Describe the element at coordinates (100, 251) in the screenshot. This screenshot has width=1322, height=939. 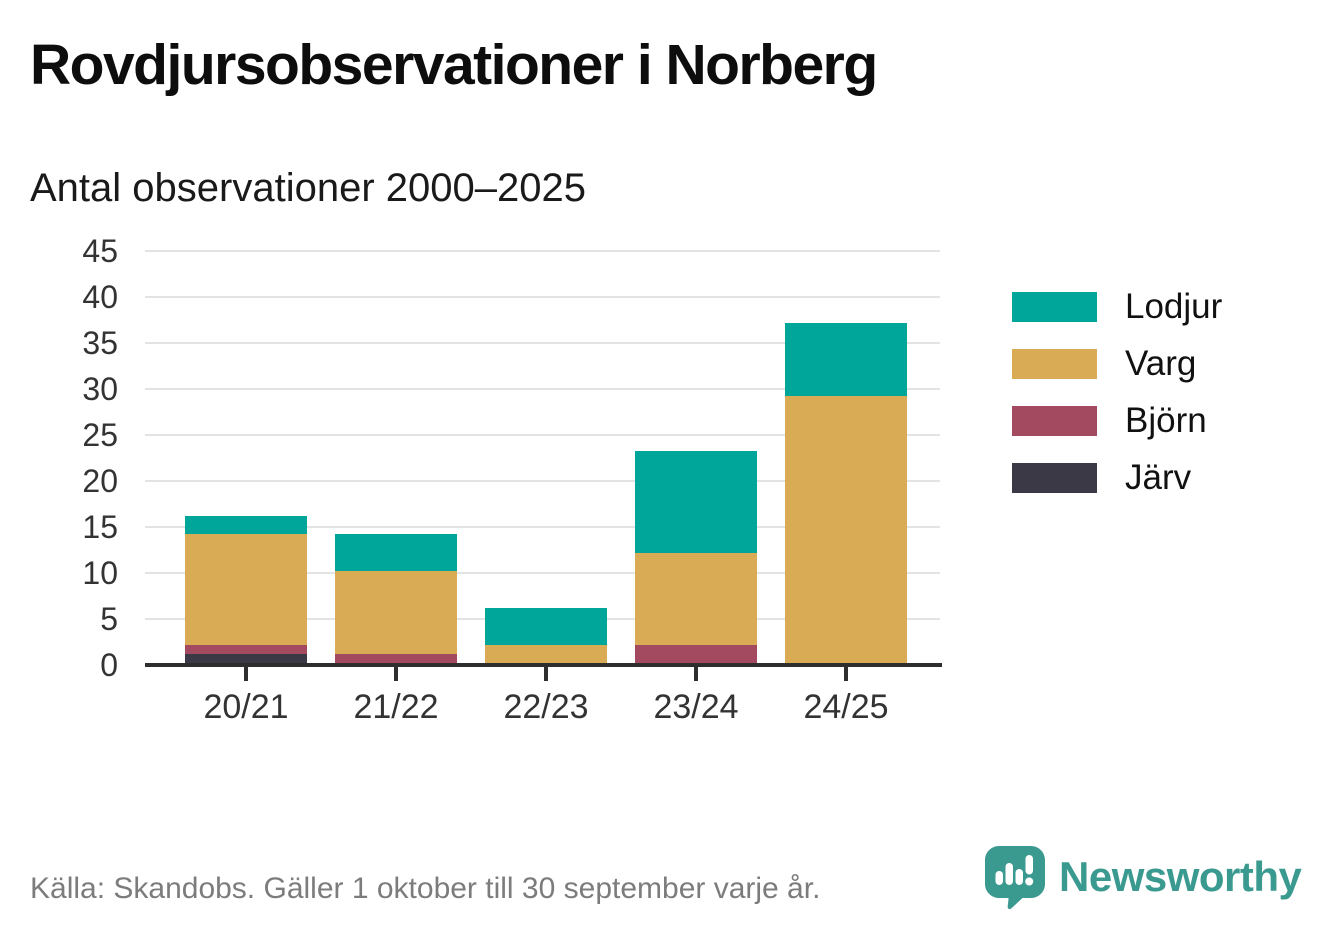
I see `y-axis-tick-label: 45` at that location.